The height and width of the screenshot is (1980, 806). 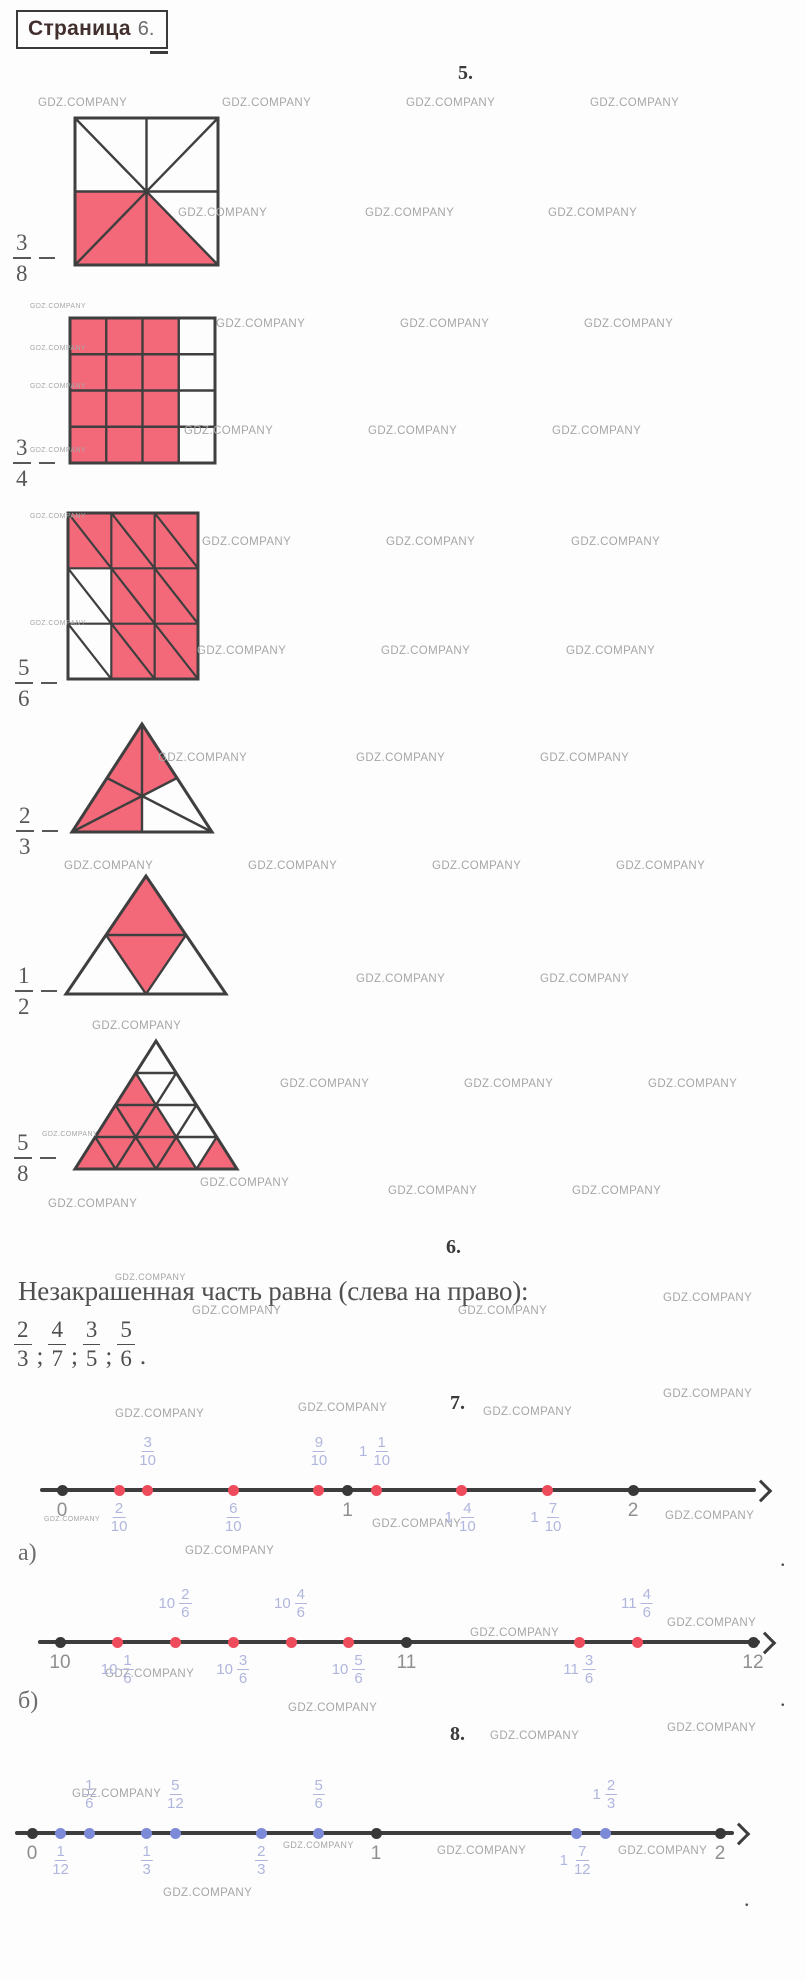 I want to click on fraction-stack: 7 12, so click(x=582, y=1860).